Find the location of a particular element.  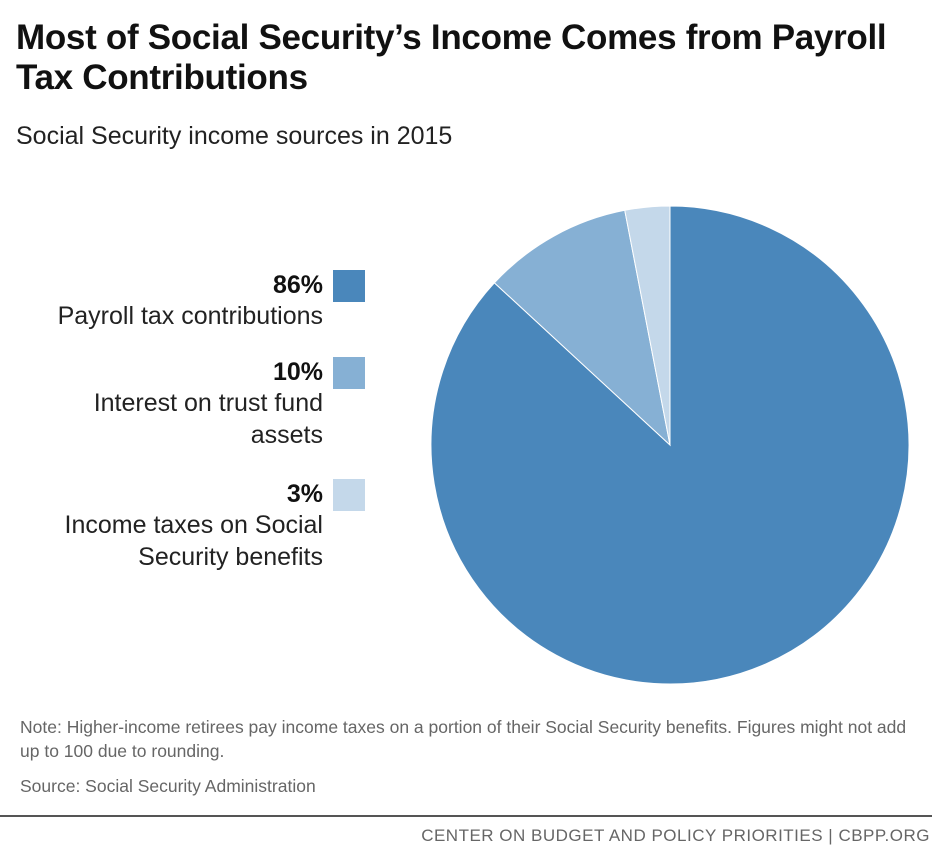

legend-pct: 10% is located at coordinates (297, 372).